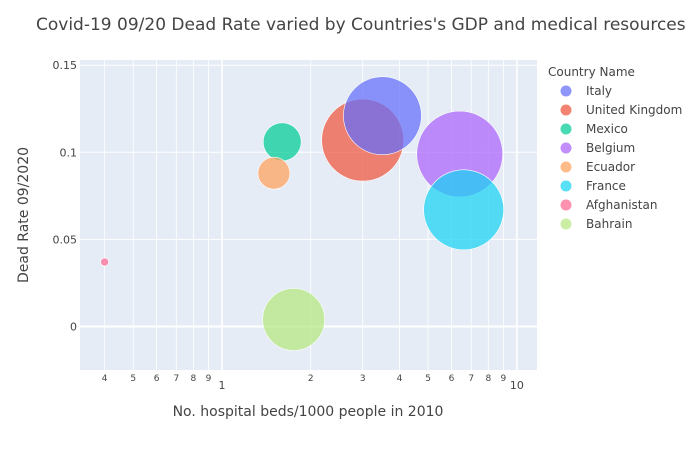 This screenshot has height=450, width=700. I want to click on legend-label: Belgium, so click(610, 148).